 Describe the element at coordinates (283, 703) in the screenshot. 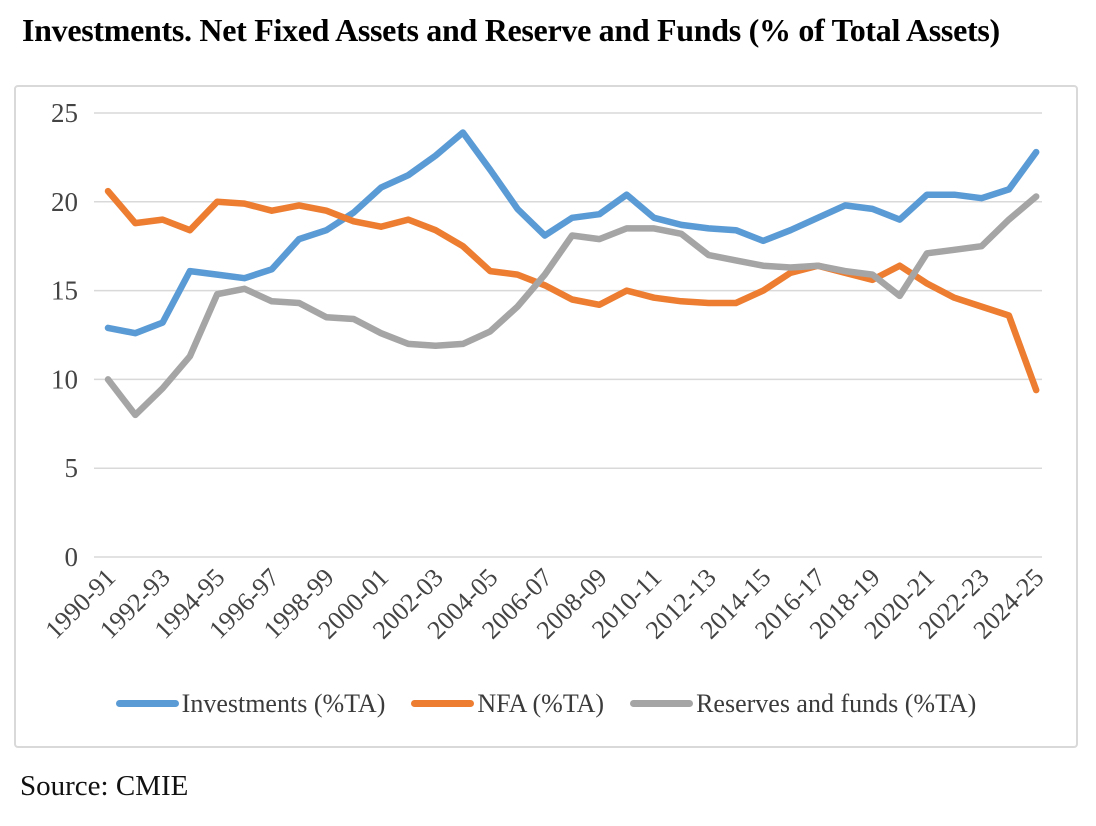

I see `legend-label-investments: Investments (%TA)` at that location.